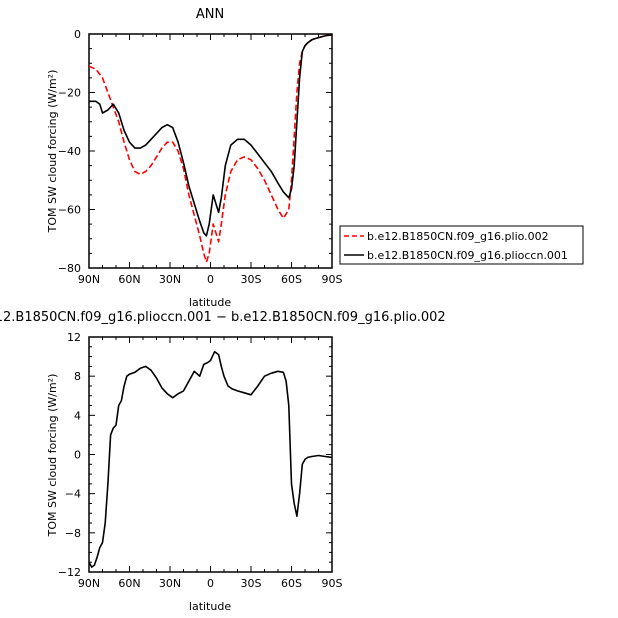 Image resolution: width=618 pixels, height=618 pixels. What do you see at coordinates (291, 279) in the screenshot?
I see `top-x-tick-label: 60S` at bounding box center [291, 279].